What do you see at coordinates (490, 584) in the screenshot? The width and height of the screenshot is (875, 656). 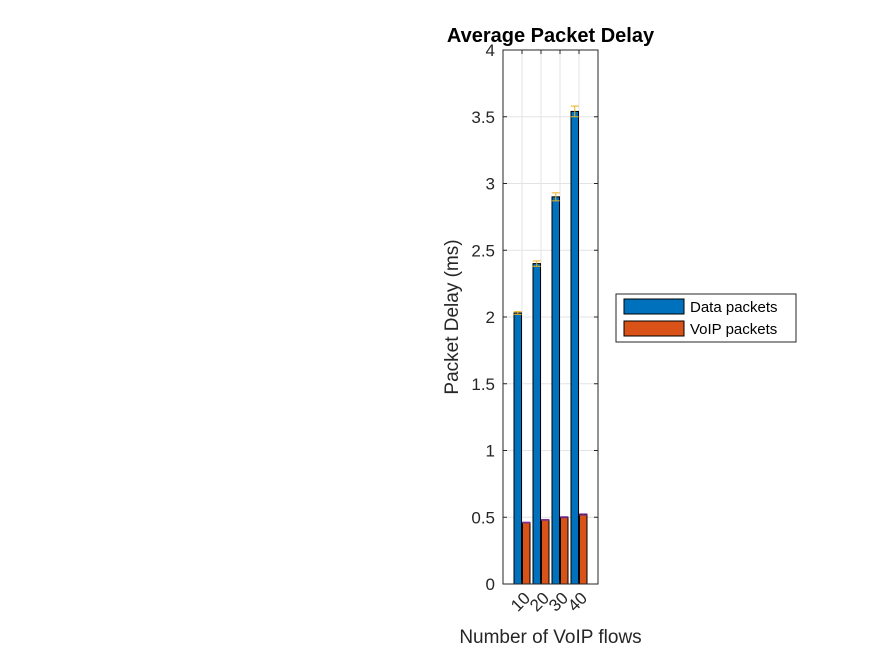 I see `y-tick-label: 0` at bounding box center [490, 584].